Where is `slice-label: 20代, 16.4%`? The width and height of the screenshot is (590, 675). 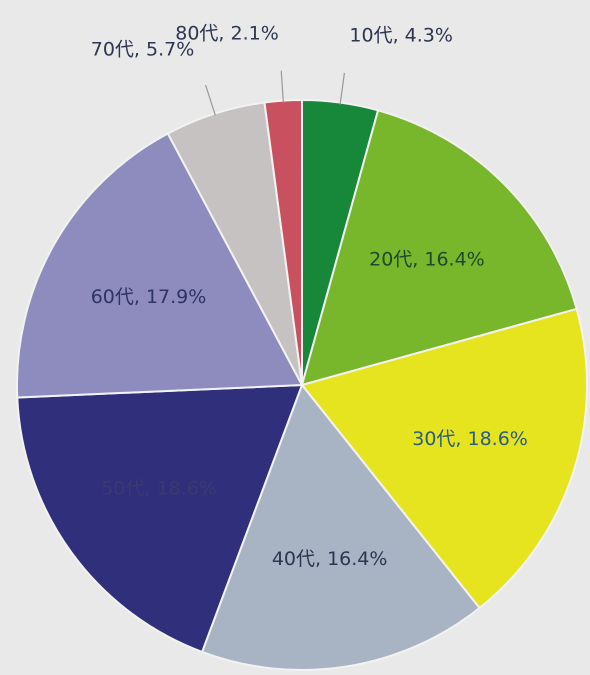 slice-label: 20代, 16.4% is located at coordinates (427, 260).